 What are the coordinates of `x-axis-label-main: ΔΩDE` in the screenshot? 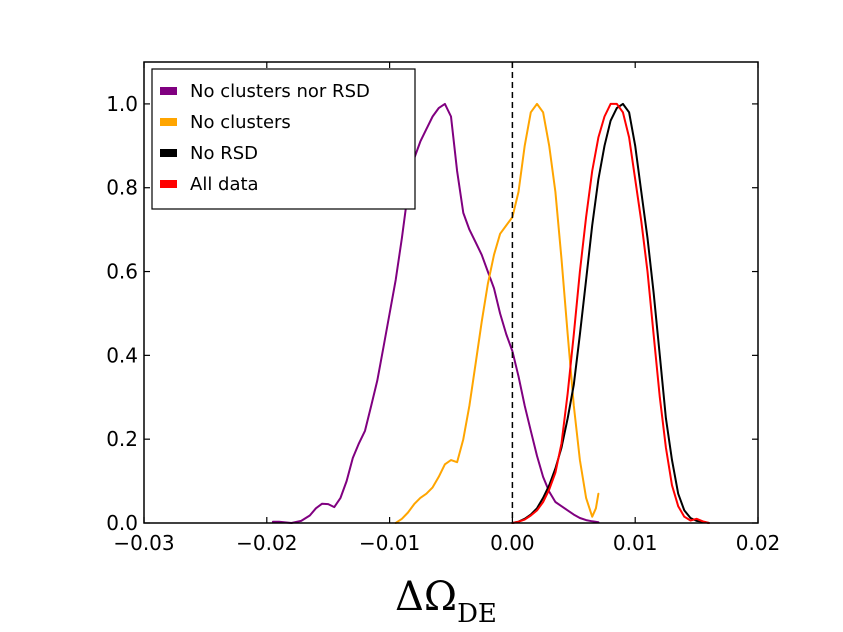 It's located at (446, 601).